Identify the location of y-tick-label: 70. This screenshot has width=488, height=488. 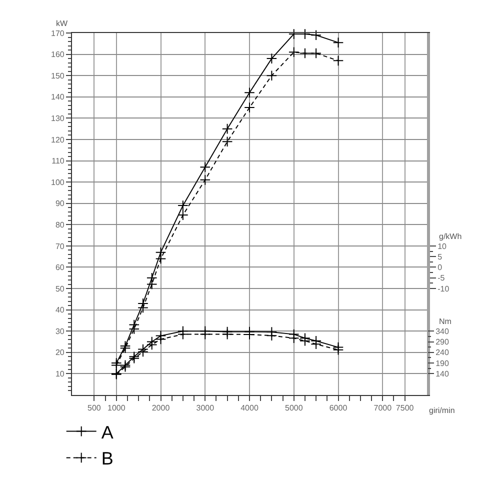
(60, 246).